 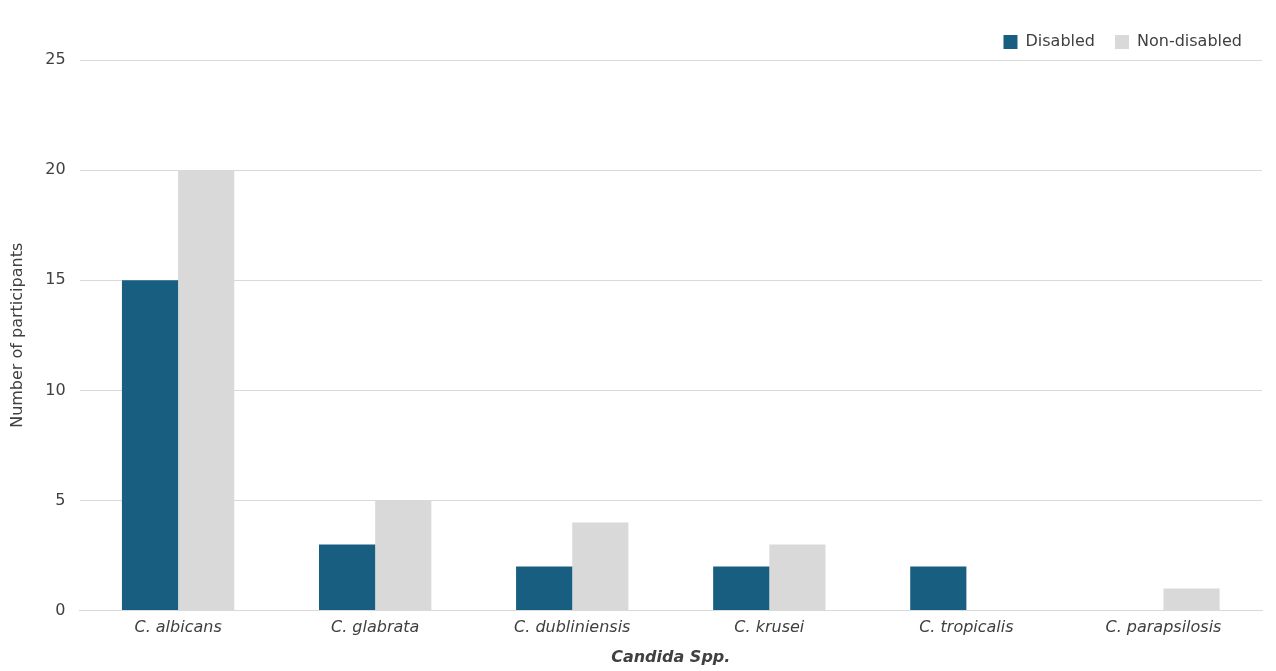 I want to click on y-tick-label: 10, so click(x=55, y=389).